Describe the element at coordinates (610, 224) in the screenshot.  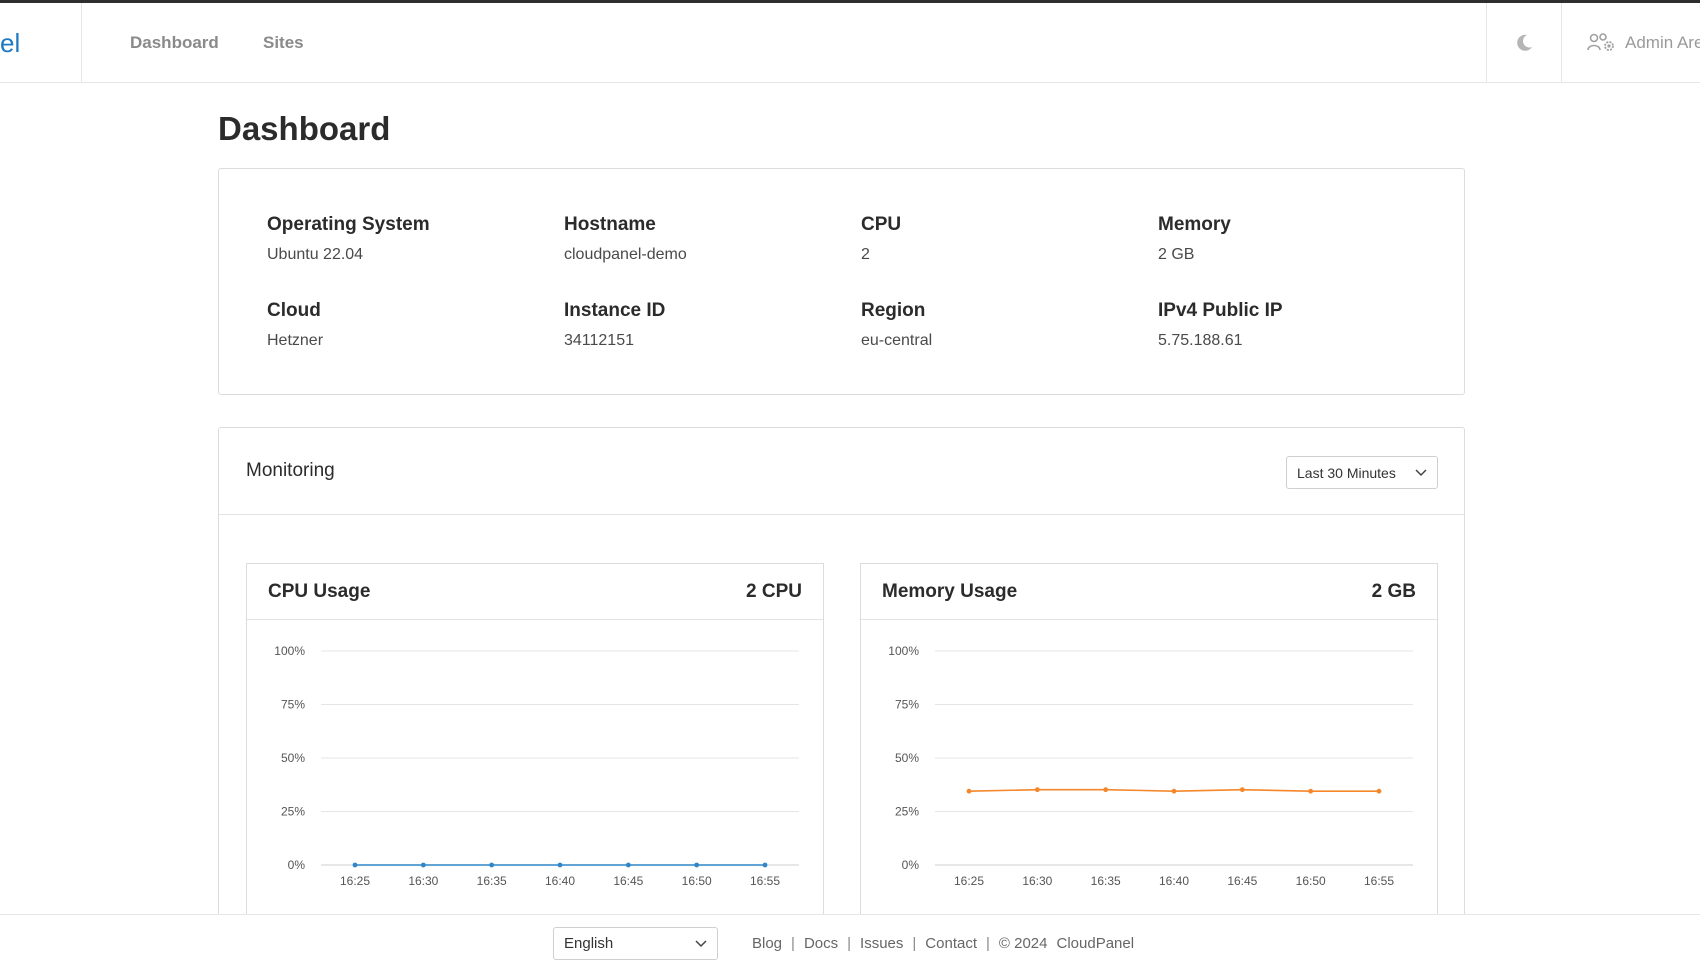
I see `info-label: Hostname` at that location.